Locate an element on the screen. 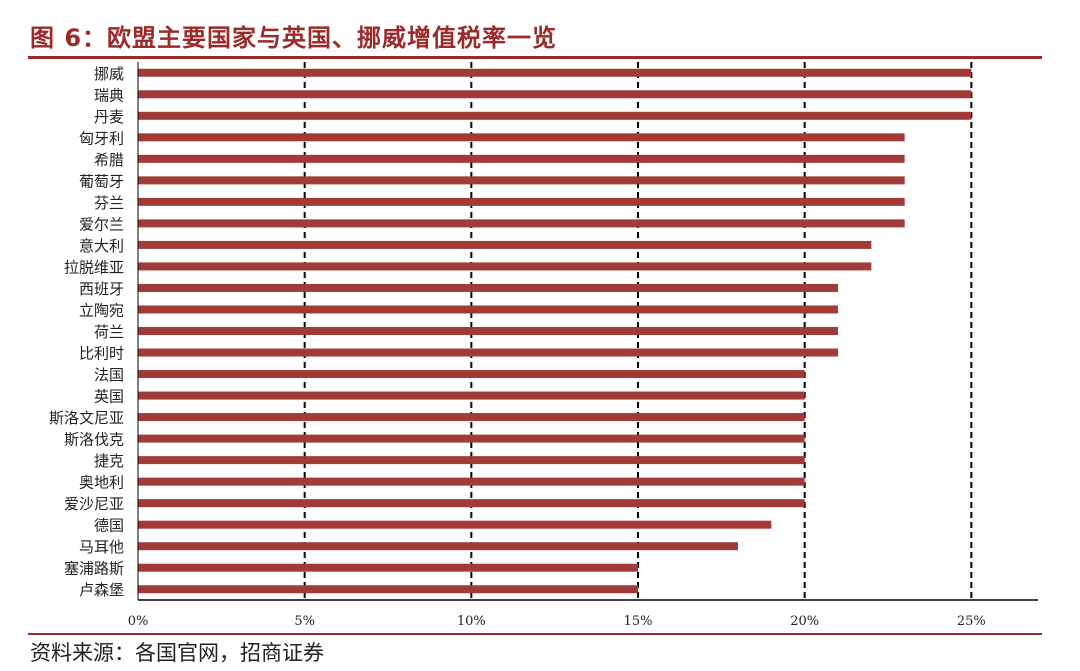  category-label-4: 希腊 is located at coordinates (109, 160).